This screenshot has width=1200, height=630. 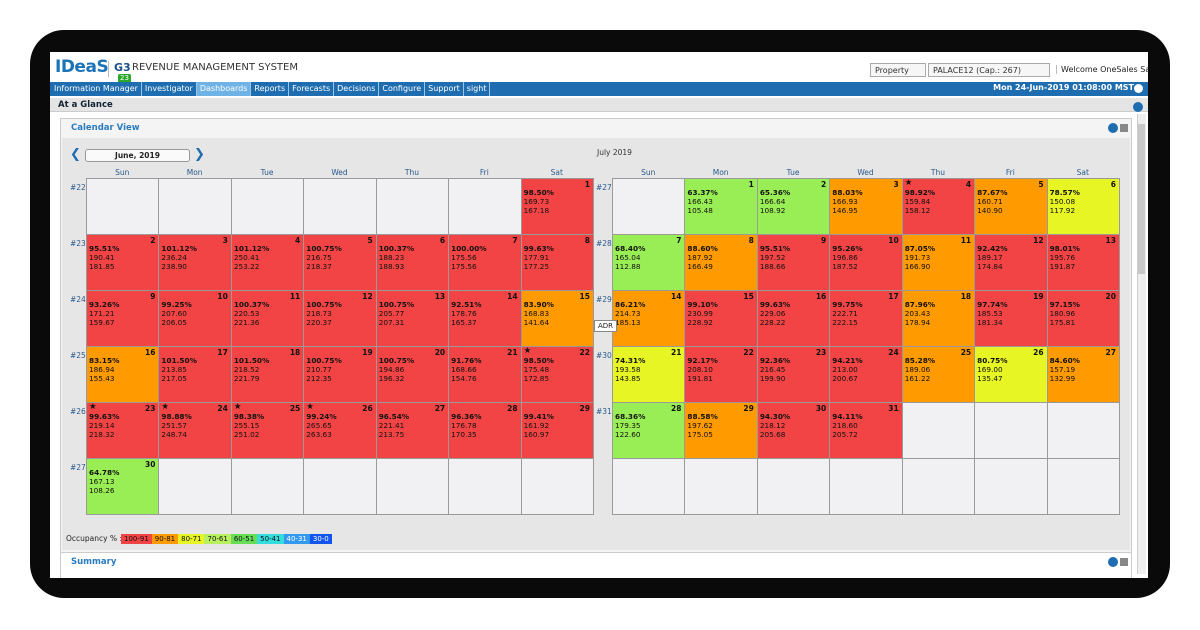 What do you see at coordinates (391, 257) in the screenshot?
I see `revpar: 188.23` at bounding box center [391, 257].